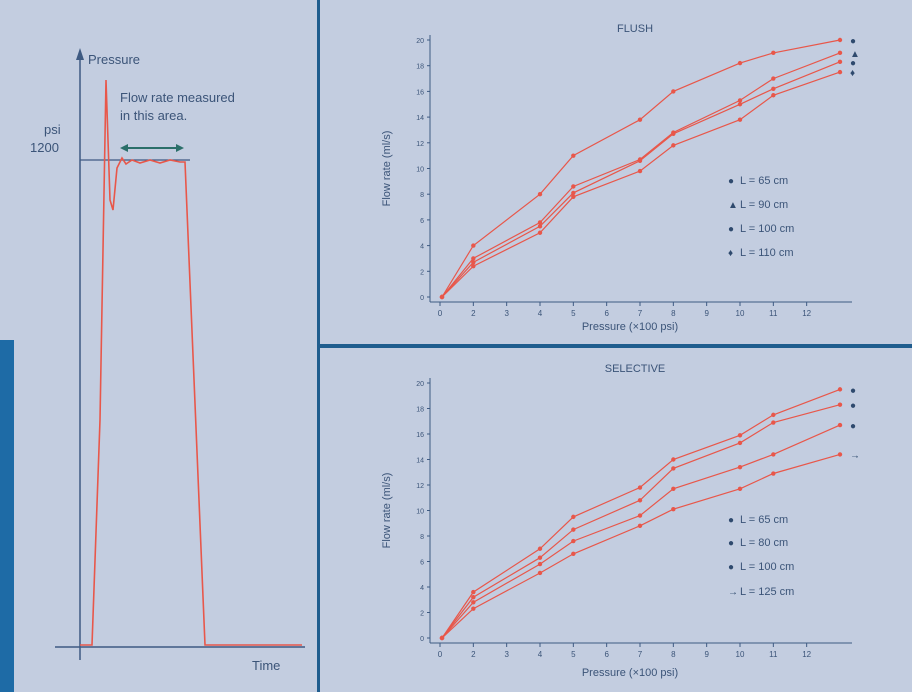  Describe the element at coordinates (422, 221) in the screenshot. I see `y-tick-label: 6` at that location.